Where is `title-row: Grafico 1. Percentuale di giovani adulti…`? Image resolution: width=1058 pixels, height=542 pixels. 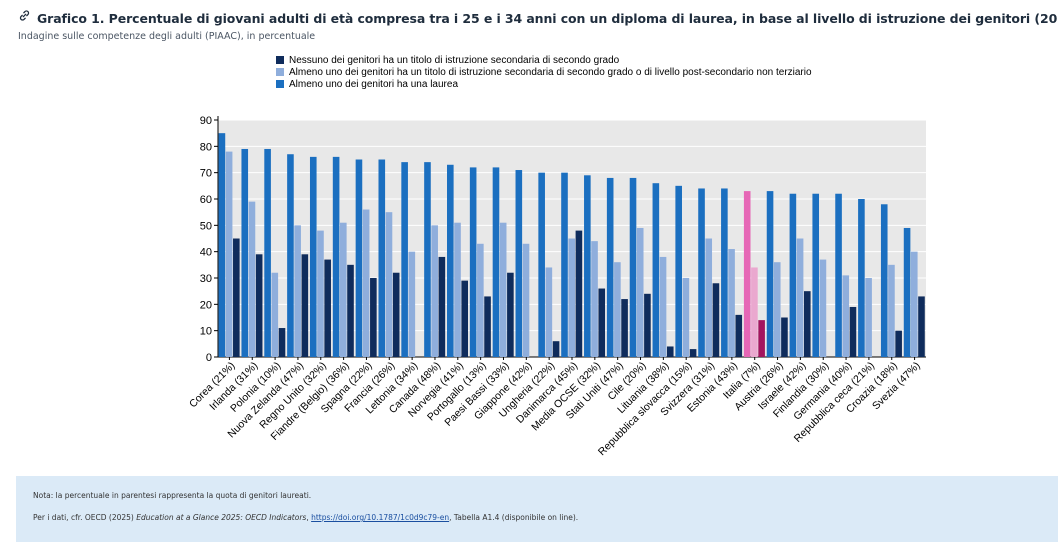
title-row: Grafico 1. Percentuale di giovani adulti… is located at coordinates (538, 18).